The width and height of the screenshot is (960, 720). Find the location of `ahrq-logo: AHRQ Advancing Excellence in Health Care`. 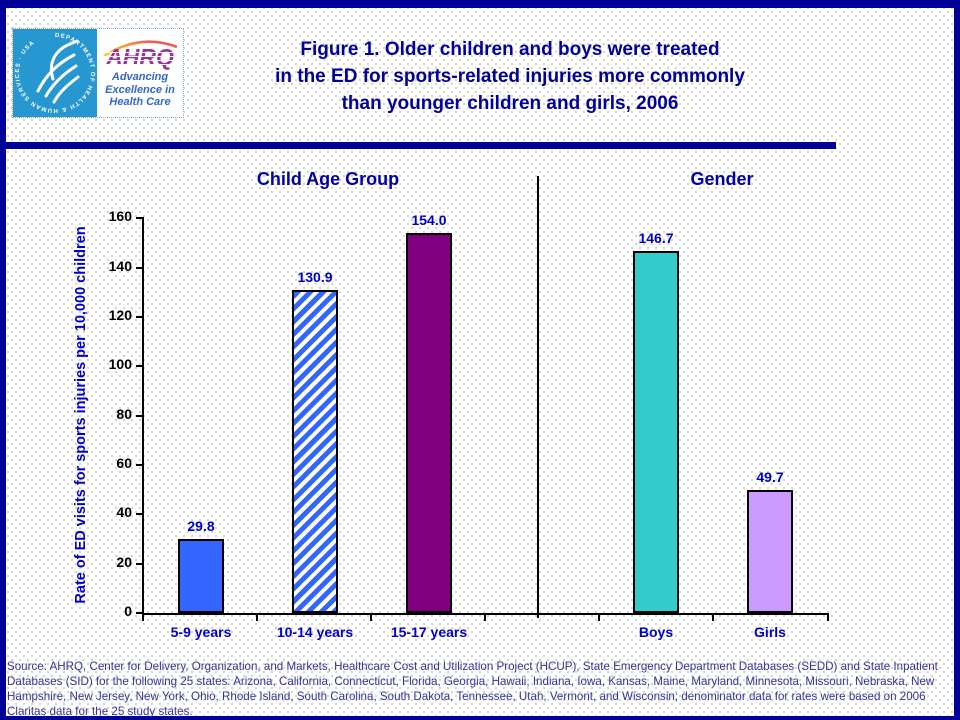

ahrq-logo: AHRQ Advancing Excellence in Health Care is located at coordinates (140, 73).